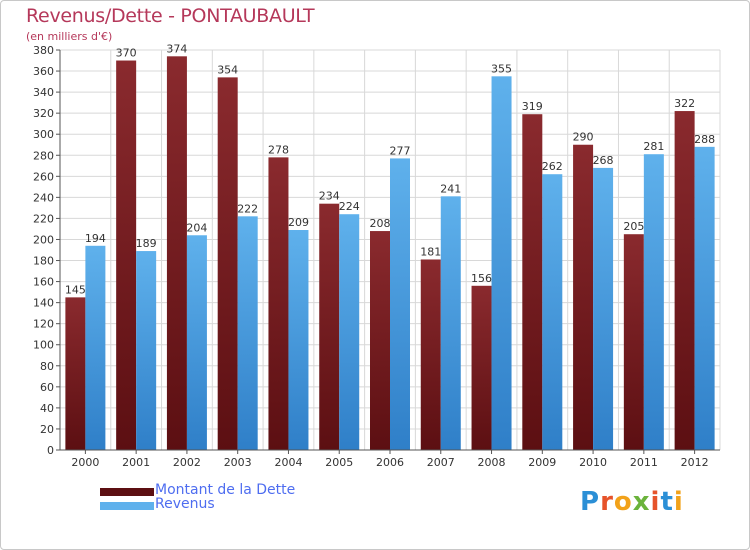  What do you see at coordinates (47, 366) in the screenshot?
I see `y-tick-label: 80` at bounding box center [47, 366].